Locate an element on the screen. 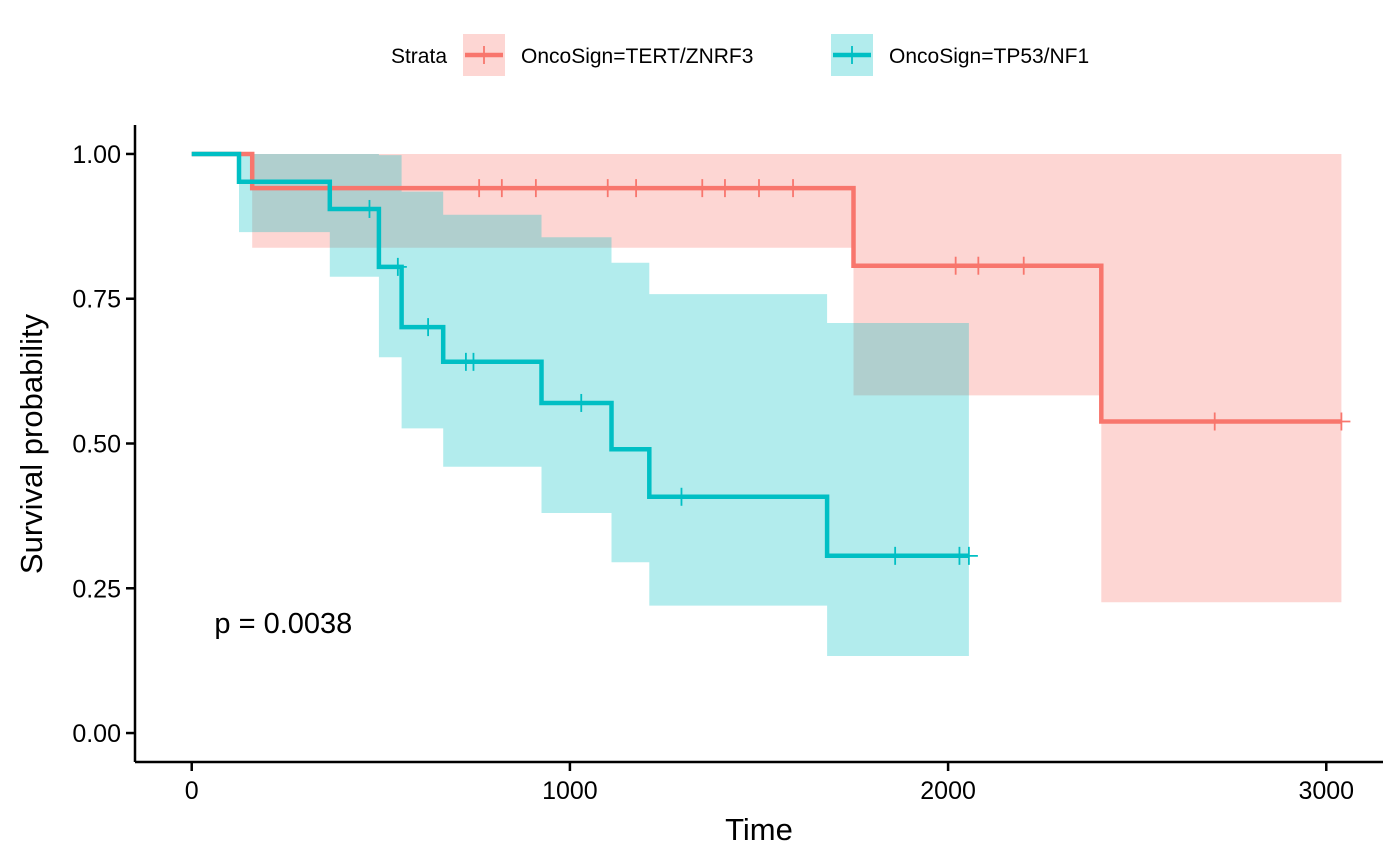 Image resolution: width=1400 pixels, height=865 pixels. y-axis-ticks: 0.00 0.25 0.50 0.75 1.00 is located at coordinates (103, 444).